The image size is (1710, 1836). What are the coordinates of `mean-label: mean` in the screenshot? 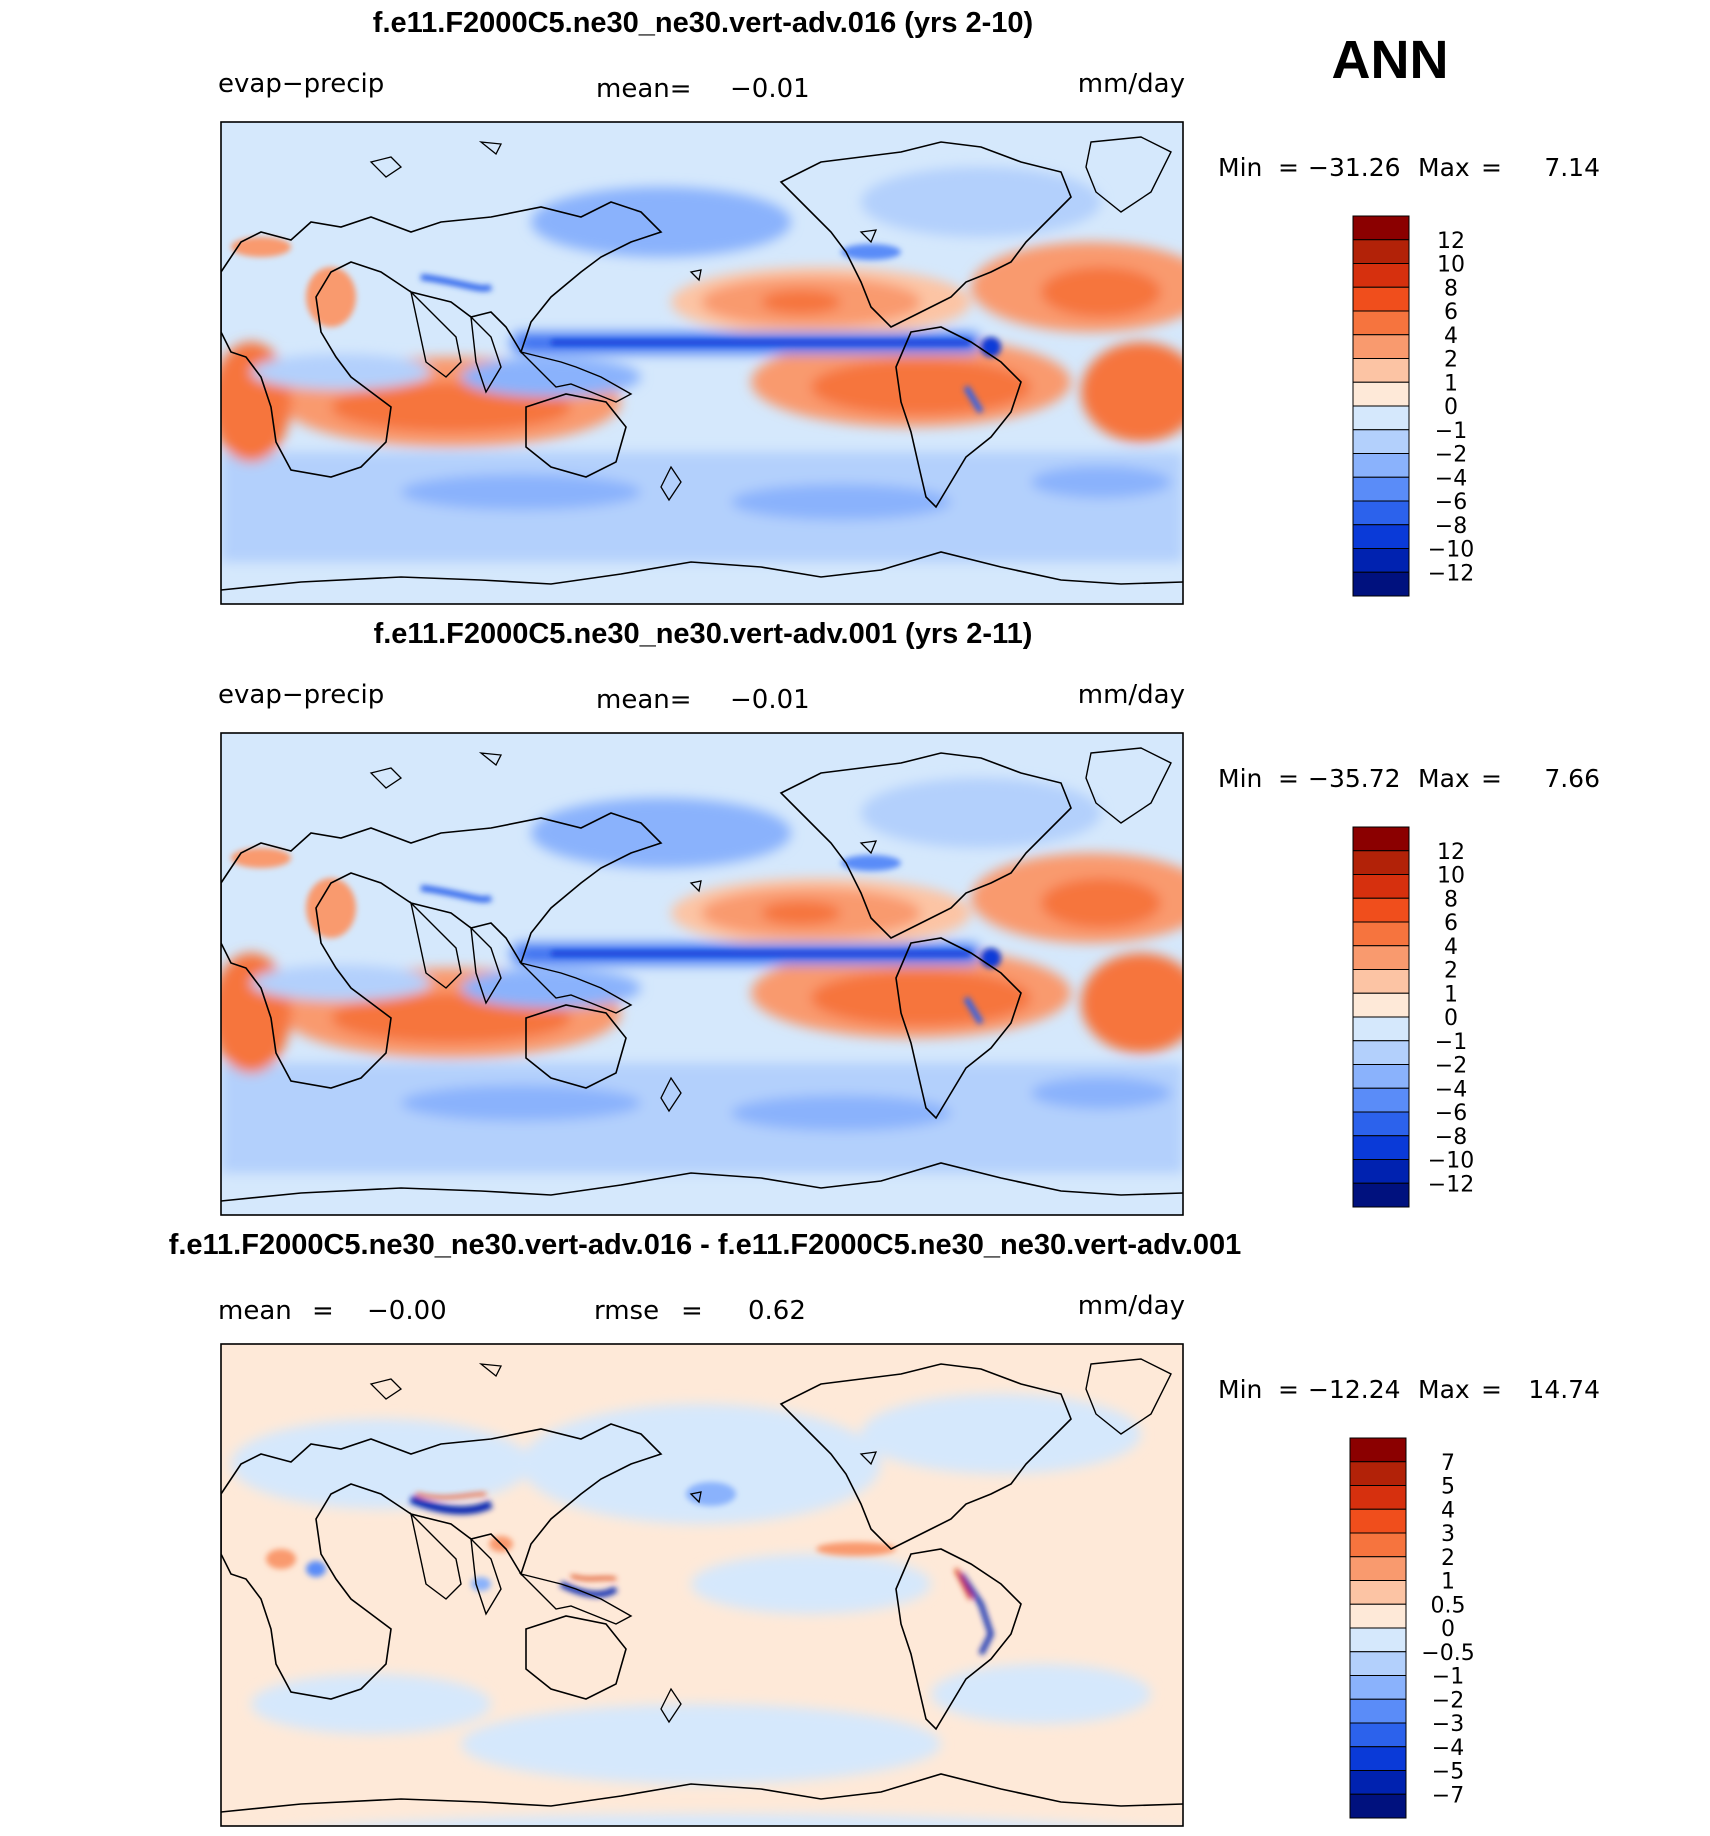 It's located at (255, 1311).